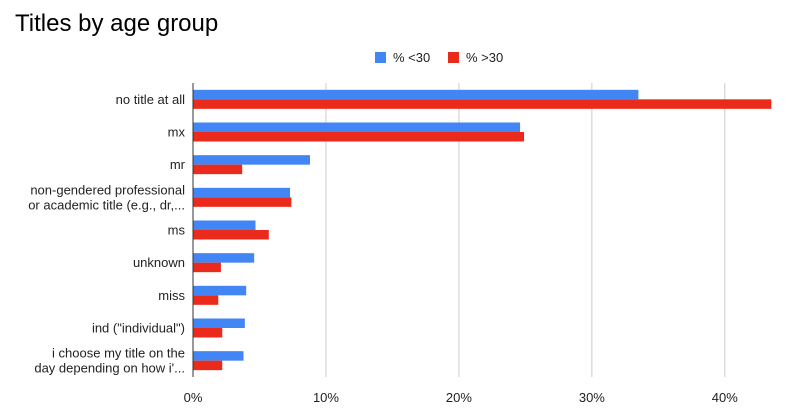 This screenshot has height=419, width=810. Describe the element at coordinates (159, 262) in the screenshot. I see `category-label: unknown` at that location.